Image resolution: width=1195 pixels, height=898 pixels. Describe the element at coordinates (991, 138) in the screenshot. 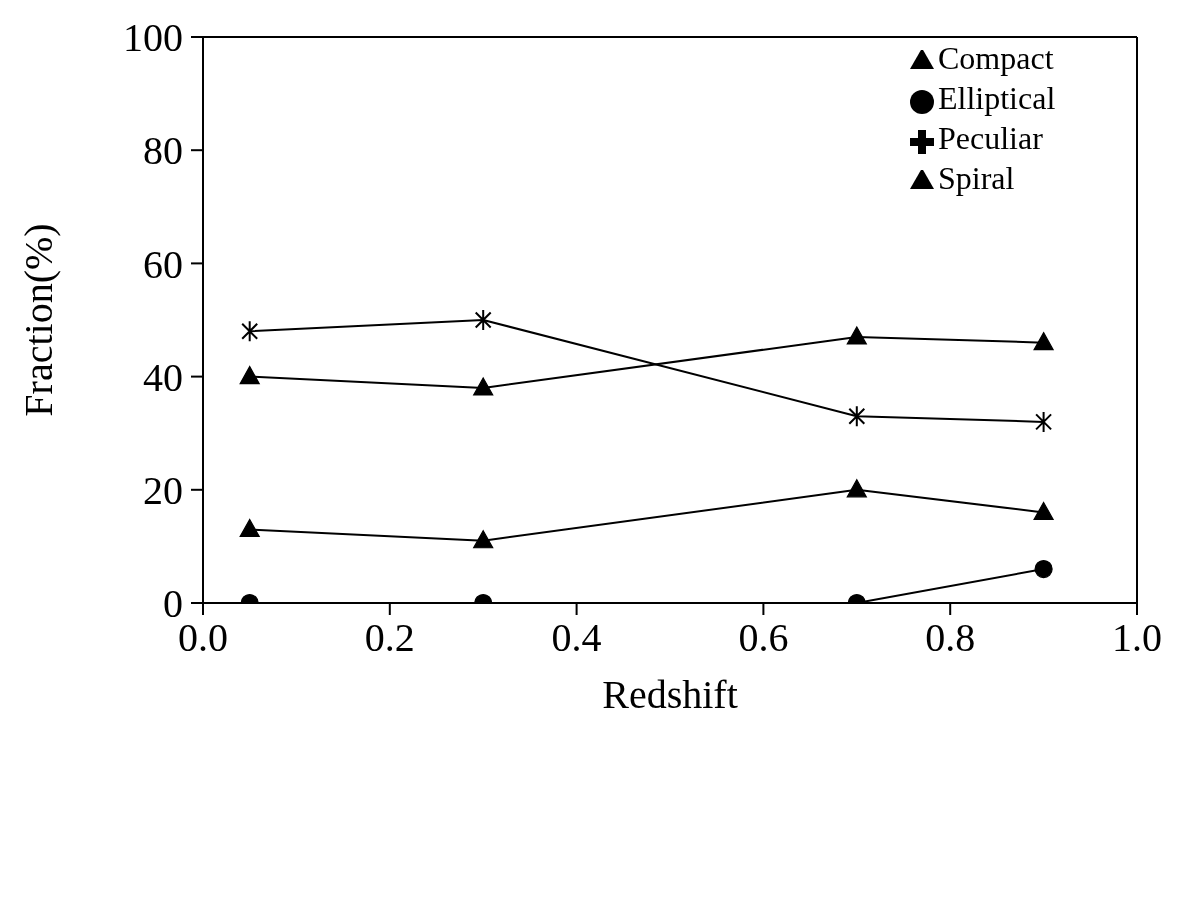

I see `legend-label: Peculiar` at that location.